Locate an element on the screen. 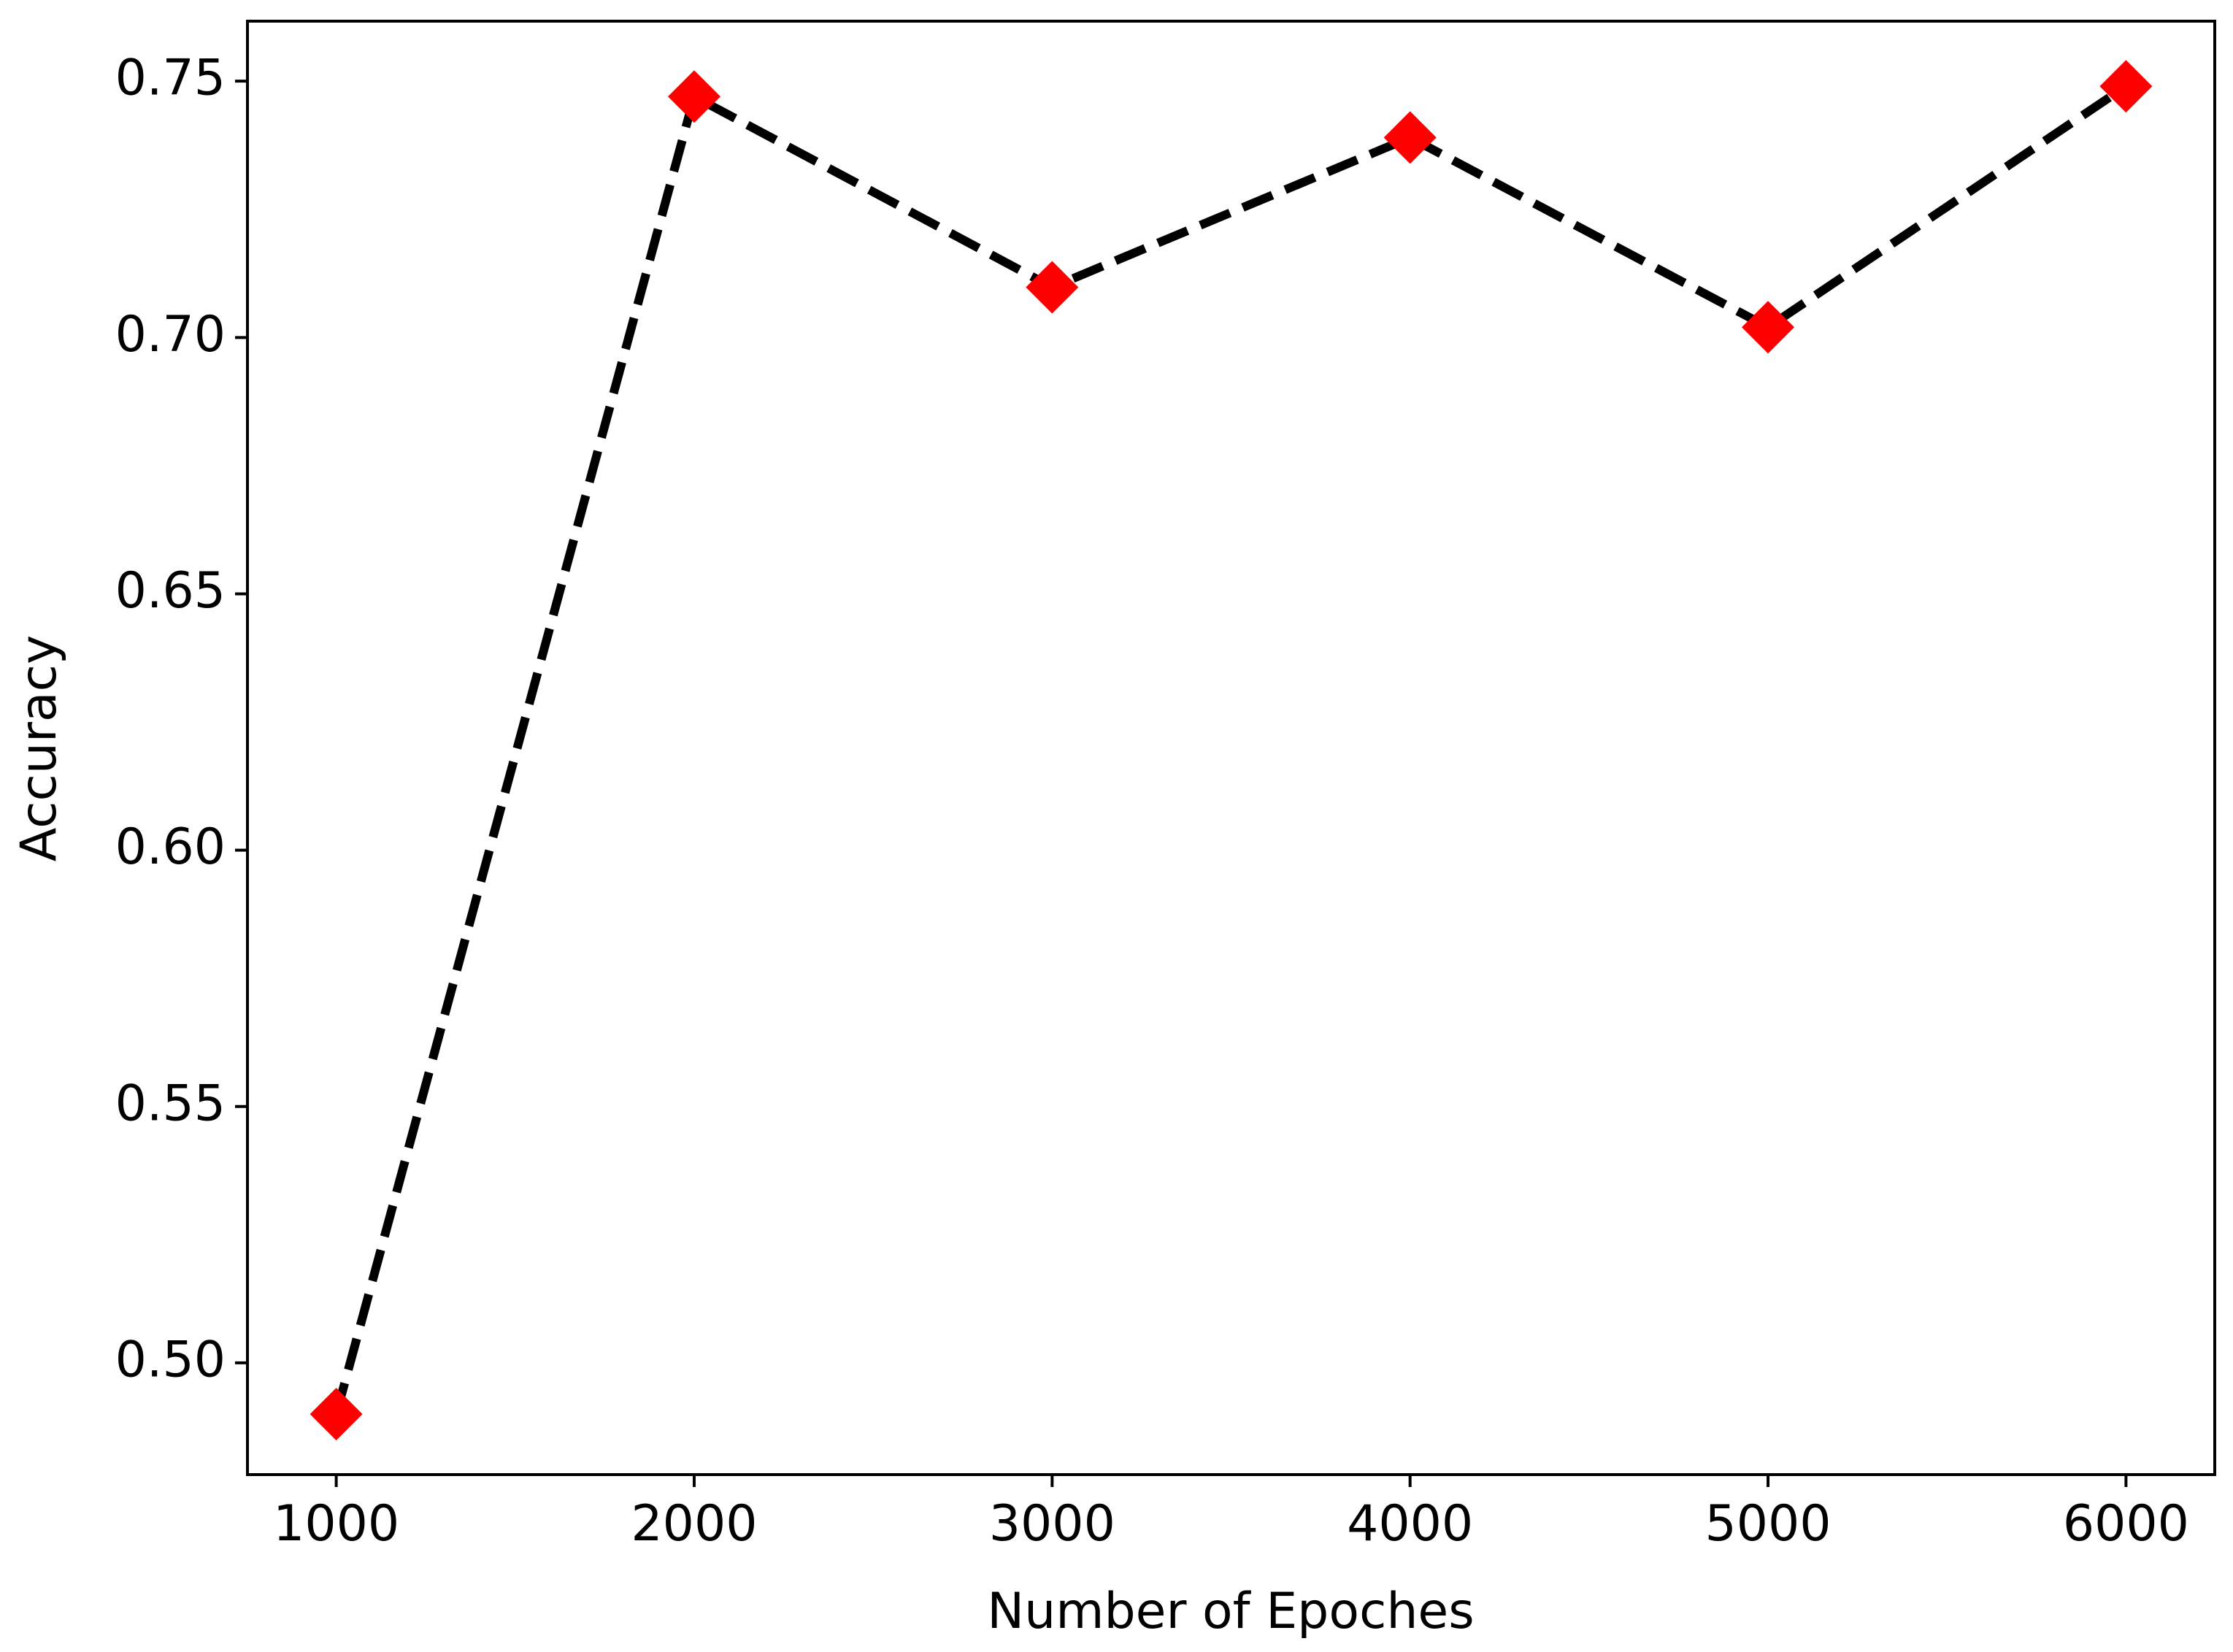 The height and width of the screenshot is (1652, 2233). x-tick-label: 4000 is located at coordinates (1410, 1524).